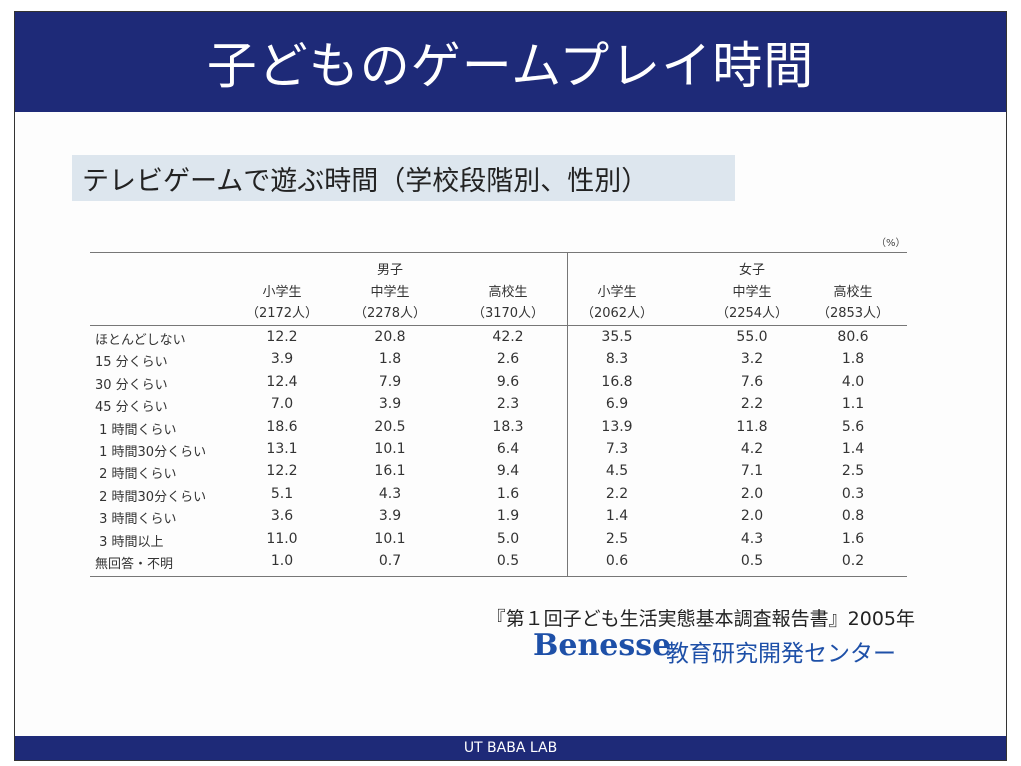  Describe the element at coordinates (752, 381) in the screenshot. I see `table-cell: 7.6` at that location.